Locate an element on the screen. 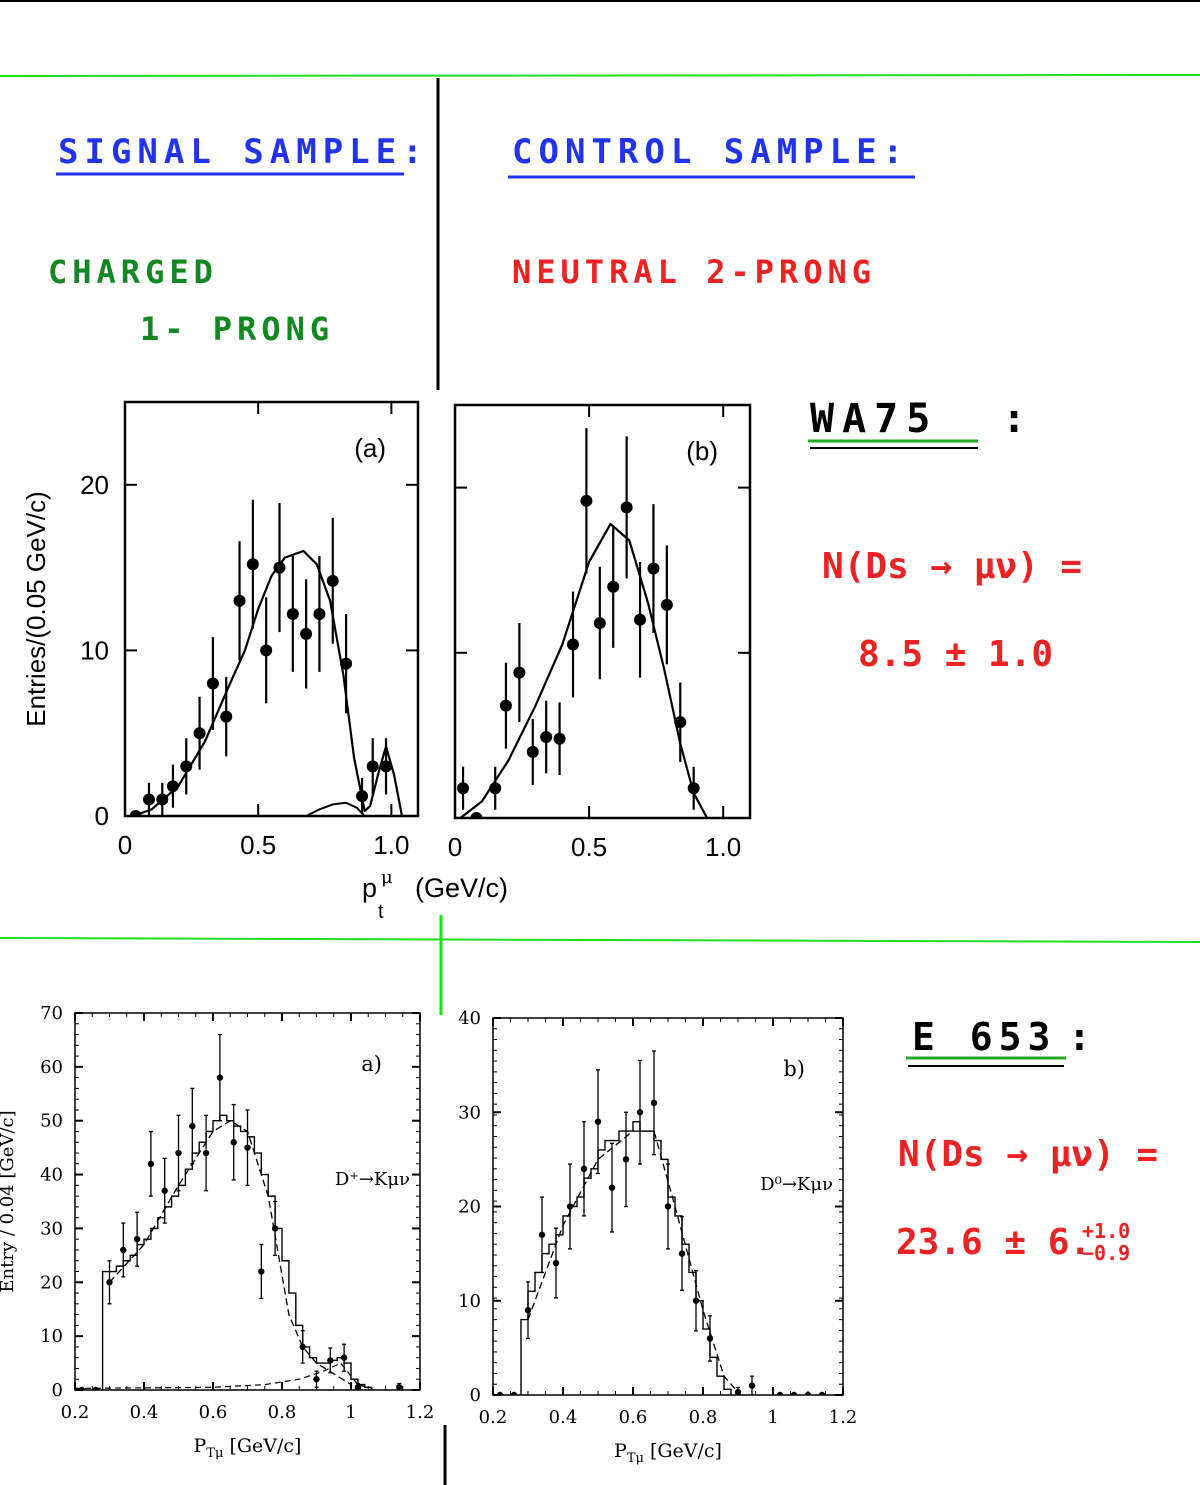  fit-curve is located at coordinates (584, 670).